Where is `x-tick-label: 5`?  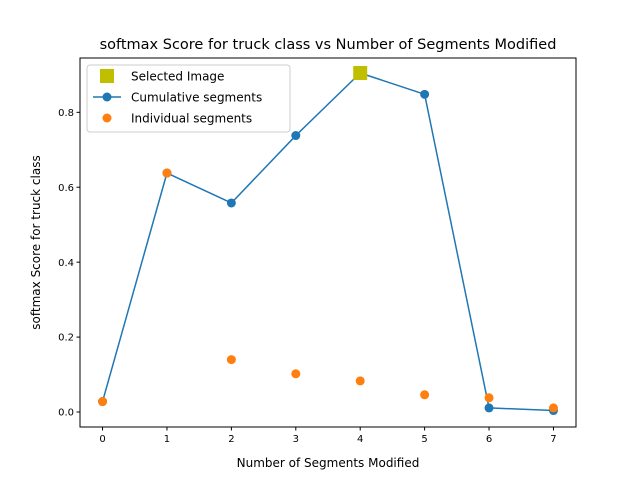 x-tick-label: 5 is located at coordinates (424, 439).